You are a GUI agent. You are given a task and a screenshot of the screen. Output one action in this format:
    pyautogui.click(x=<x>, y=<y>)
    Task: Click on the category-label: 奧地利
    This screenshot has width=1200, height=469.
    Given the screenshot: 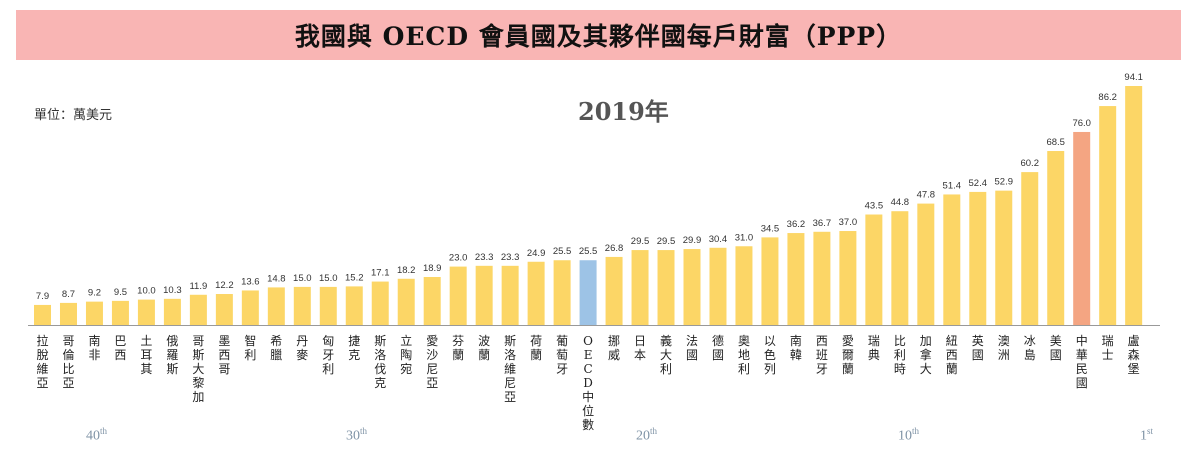 What is the action you would take?
    pyautogui.click(x=744, y=355)
    